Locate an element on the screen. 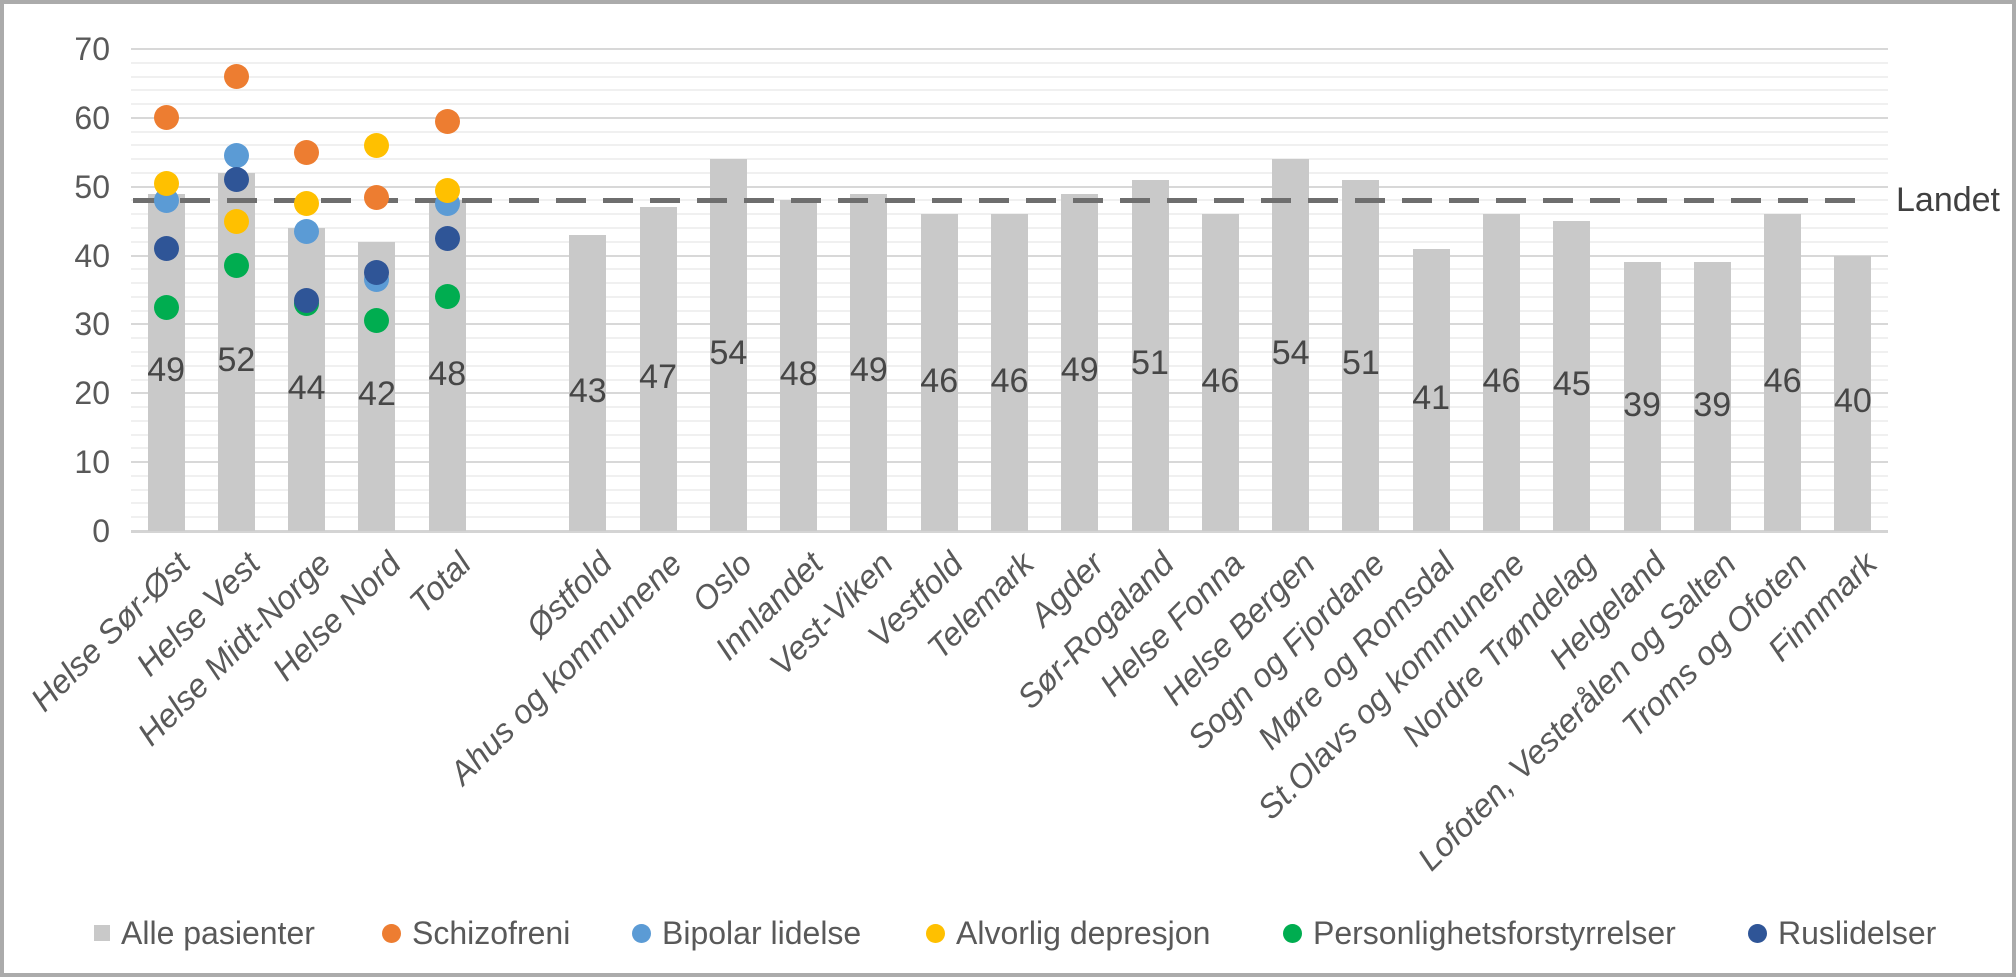 Image resolution: width=2016 pixels, height=977 pixels. reference-line-label: Landet is located at coordinates (1948, 200).